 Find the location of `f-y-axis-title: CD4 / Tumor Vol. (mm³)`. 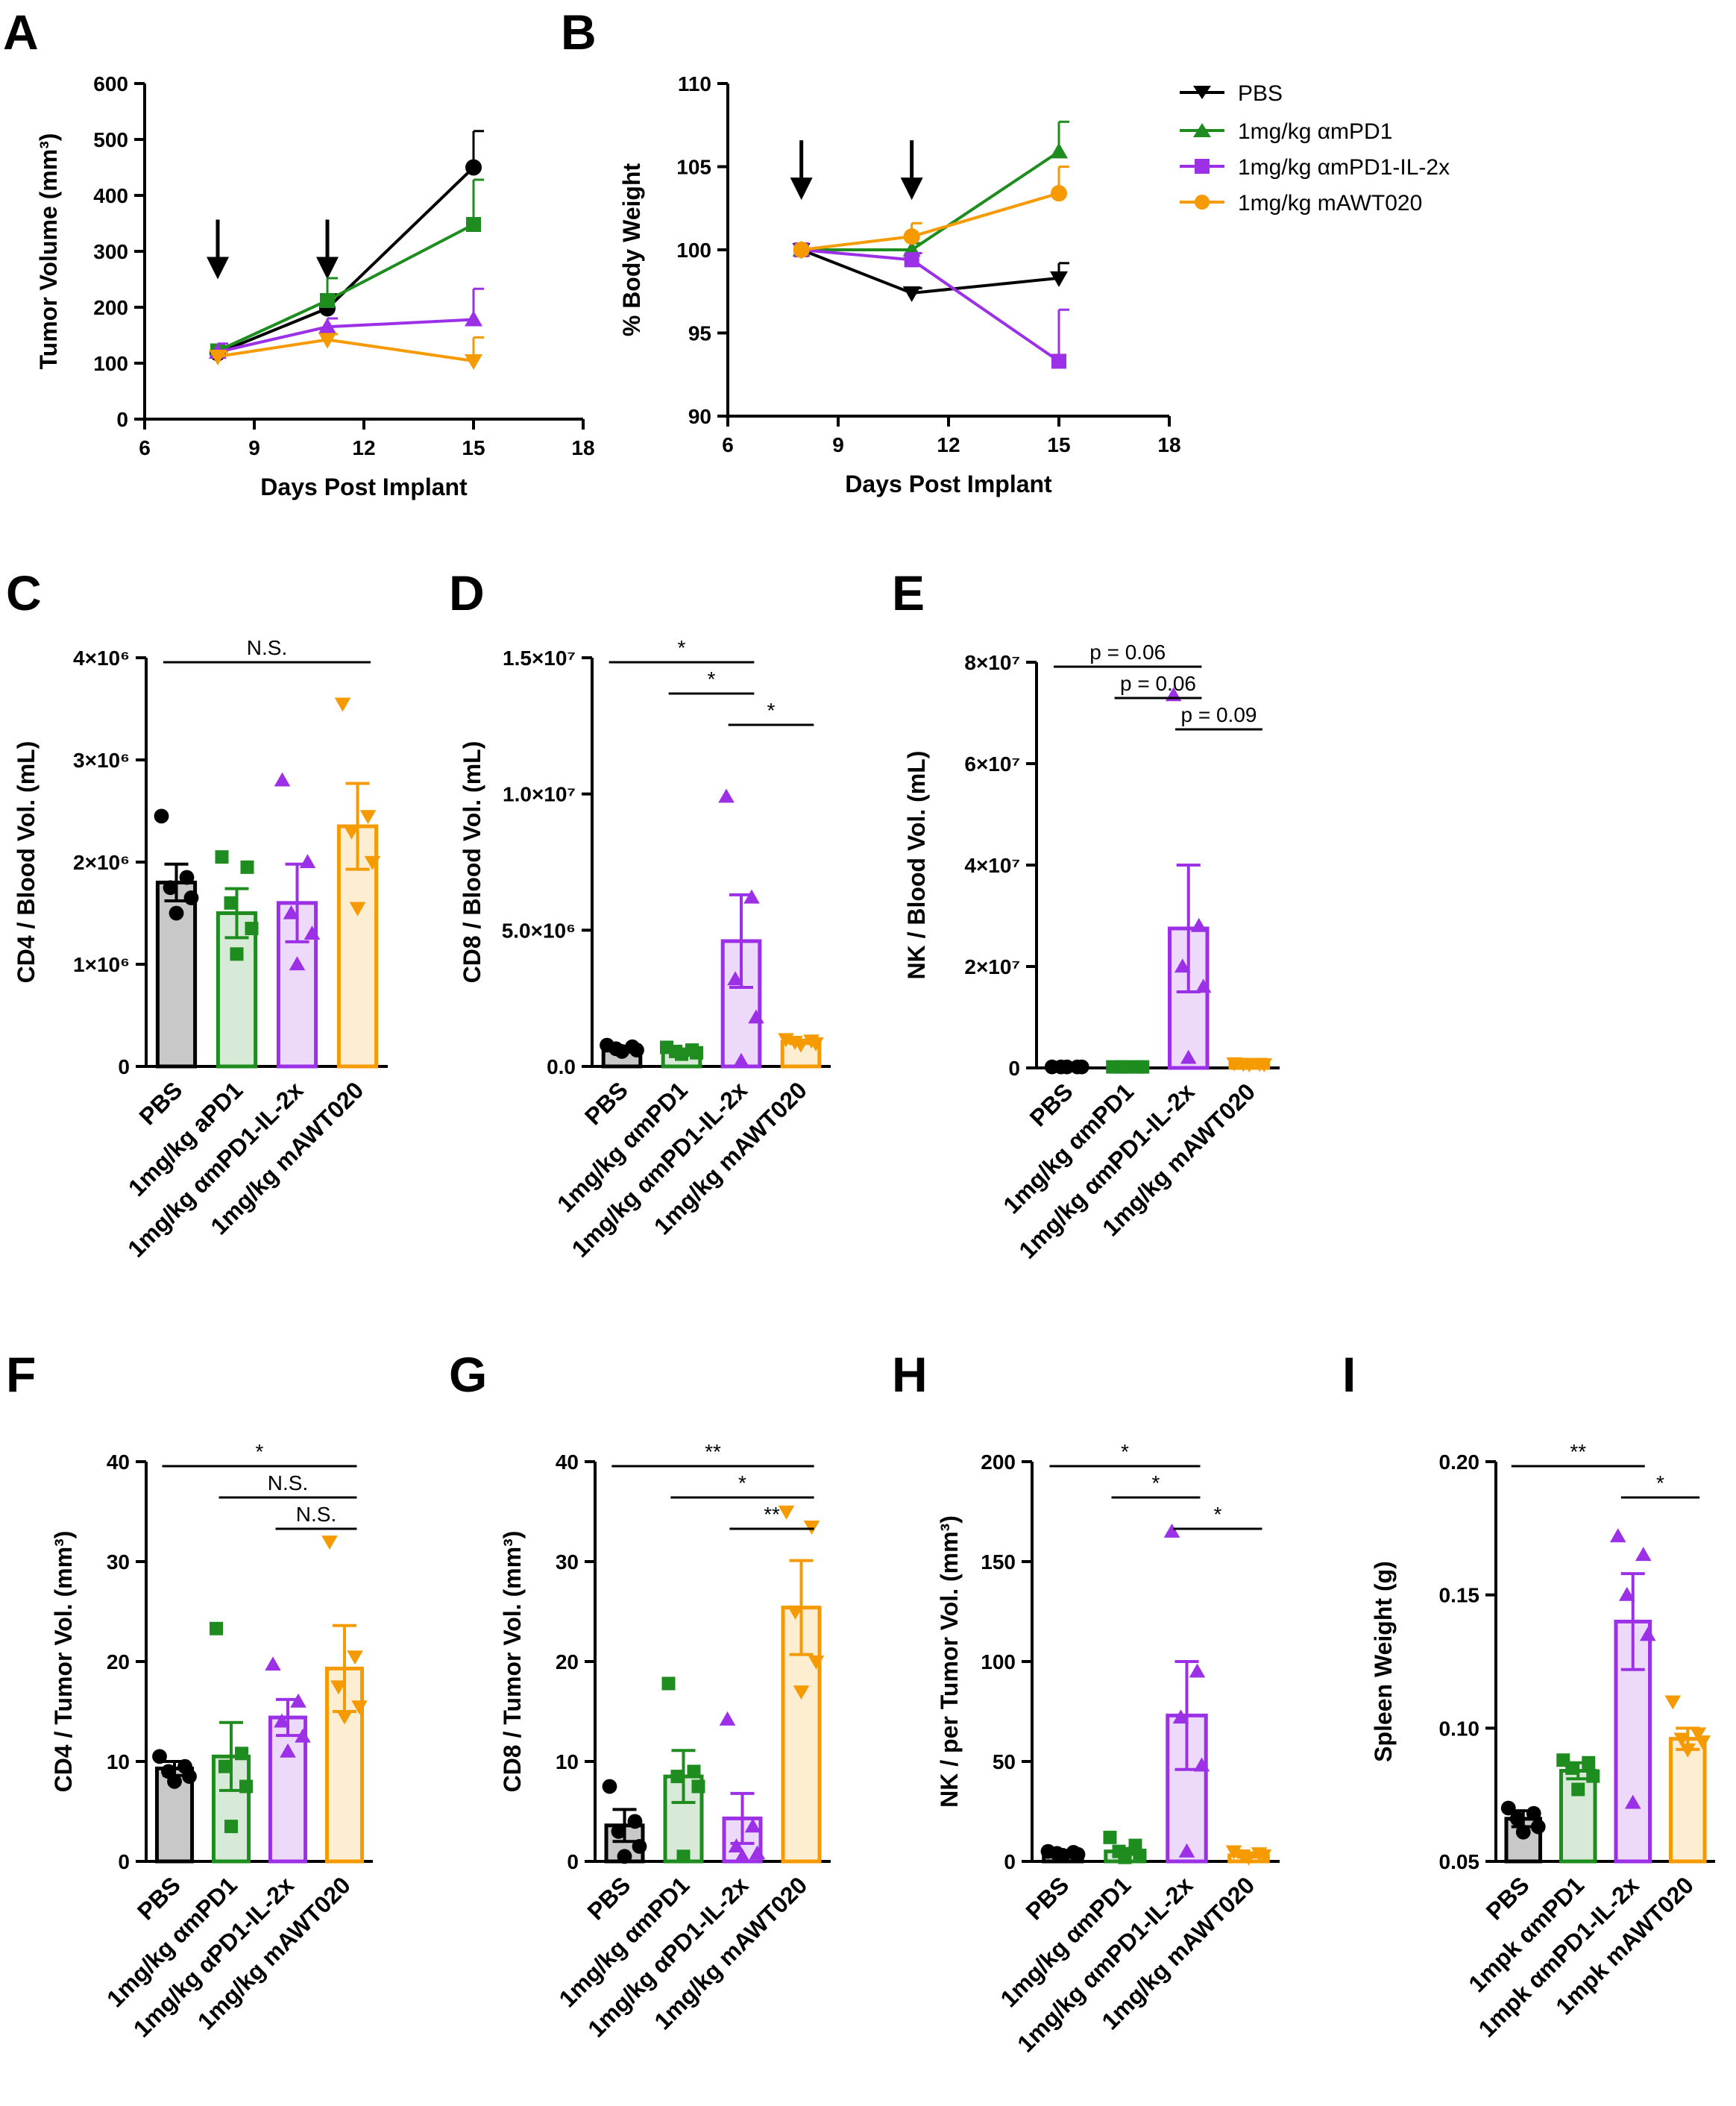

f-y-axis-title: CD4 / Tumor Vol. (mm³) is located at coordinates (64, 1662).